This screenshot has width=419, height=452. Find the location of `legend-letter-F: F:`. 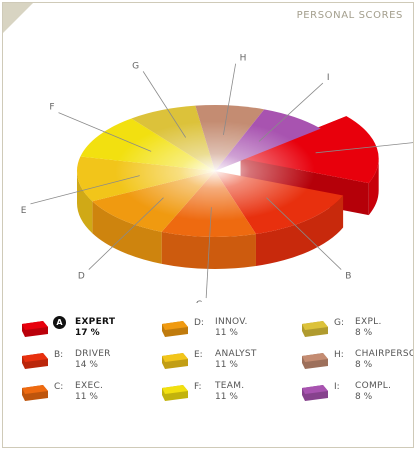

legend-letter-F: F: is located at coordinates (201, 387).